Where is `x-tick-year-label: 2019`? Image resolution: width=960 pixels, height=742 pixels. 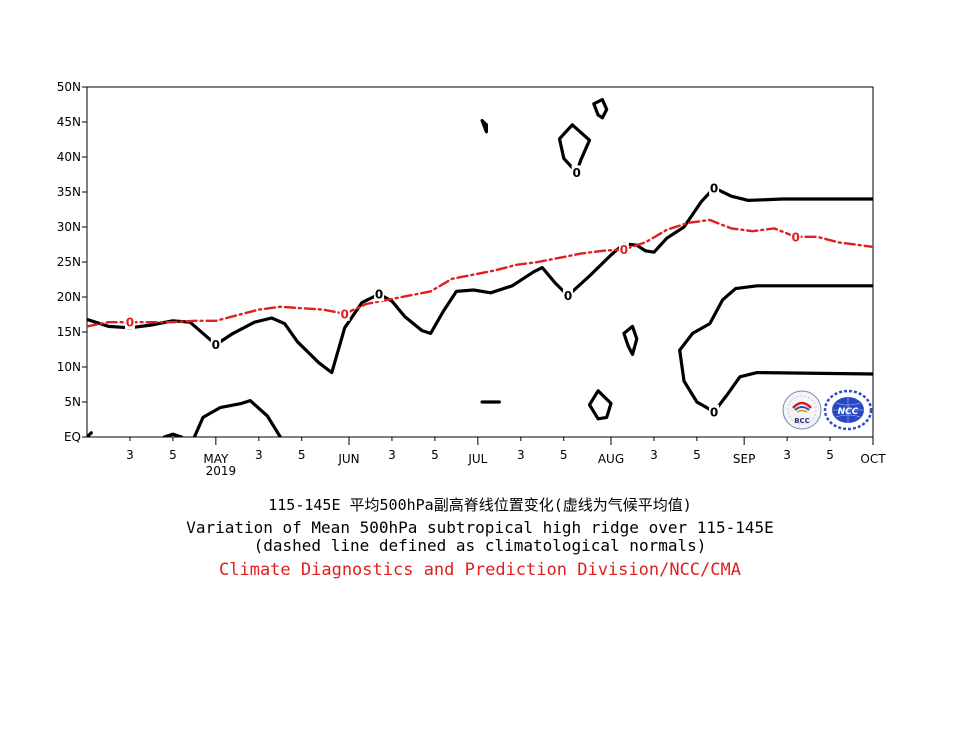 x-tick-year-label: 2019 is located at coordinates (221, 471).